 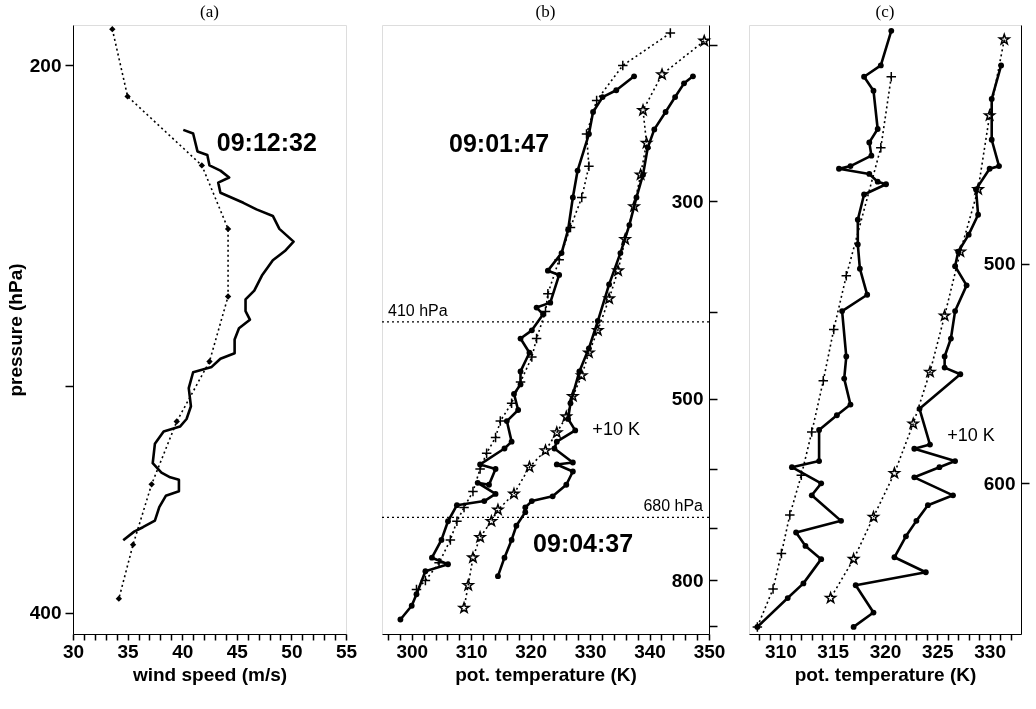 What do you see at coordinates (687, 201) in the screenshot?
I see `y-tick-label: 300` at bounding box center [687, 201].